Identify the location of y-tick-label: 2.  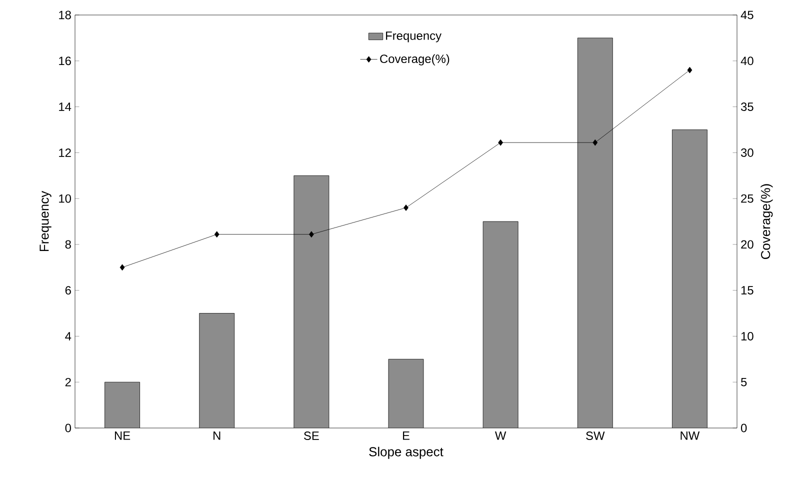
(68, 382).